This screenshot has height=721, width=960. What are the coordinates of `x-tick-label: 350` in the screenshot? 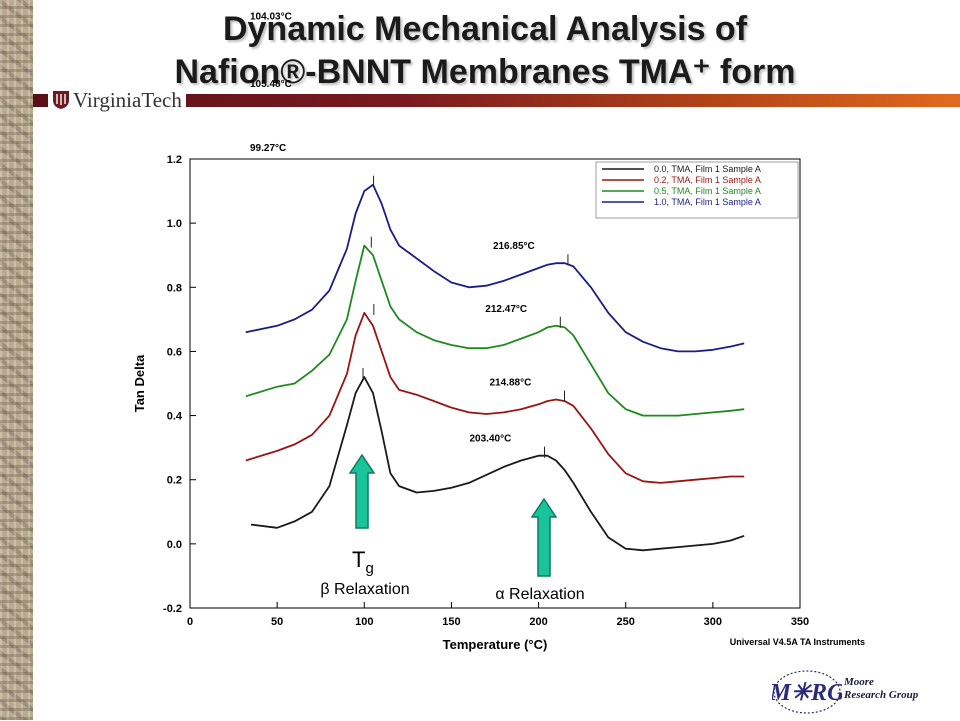 It's located at (800, 622).